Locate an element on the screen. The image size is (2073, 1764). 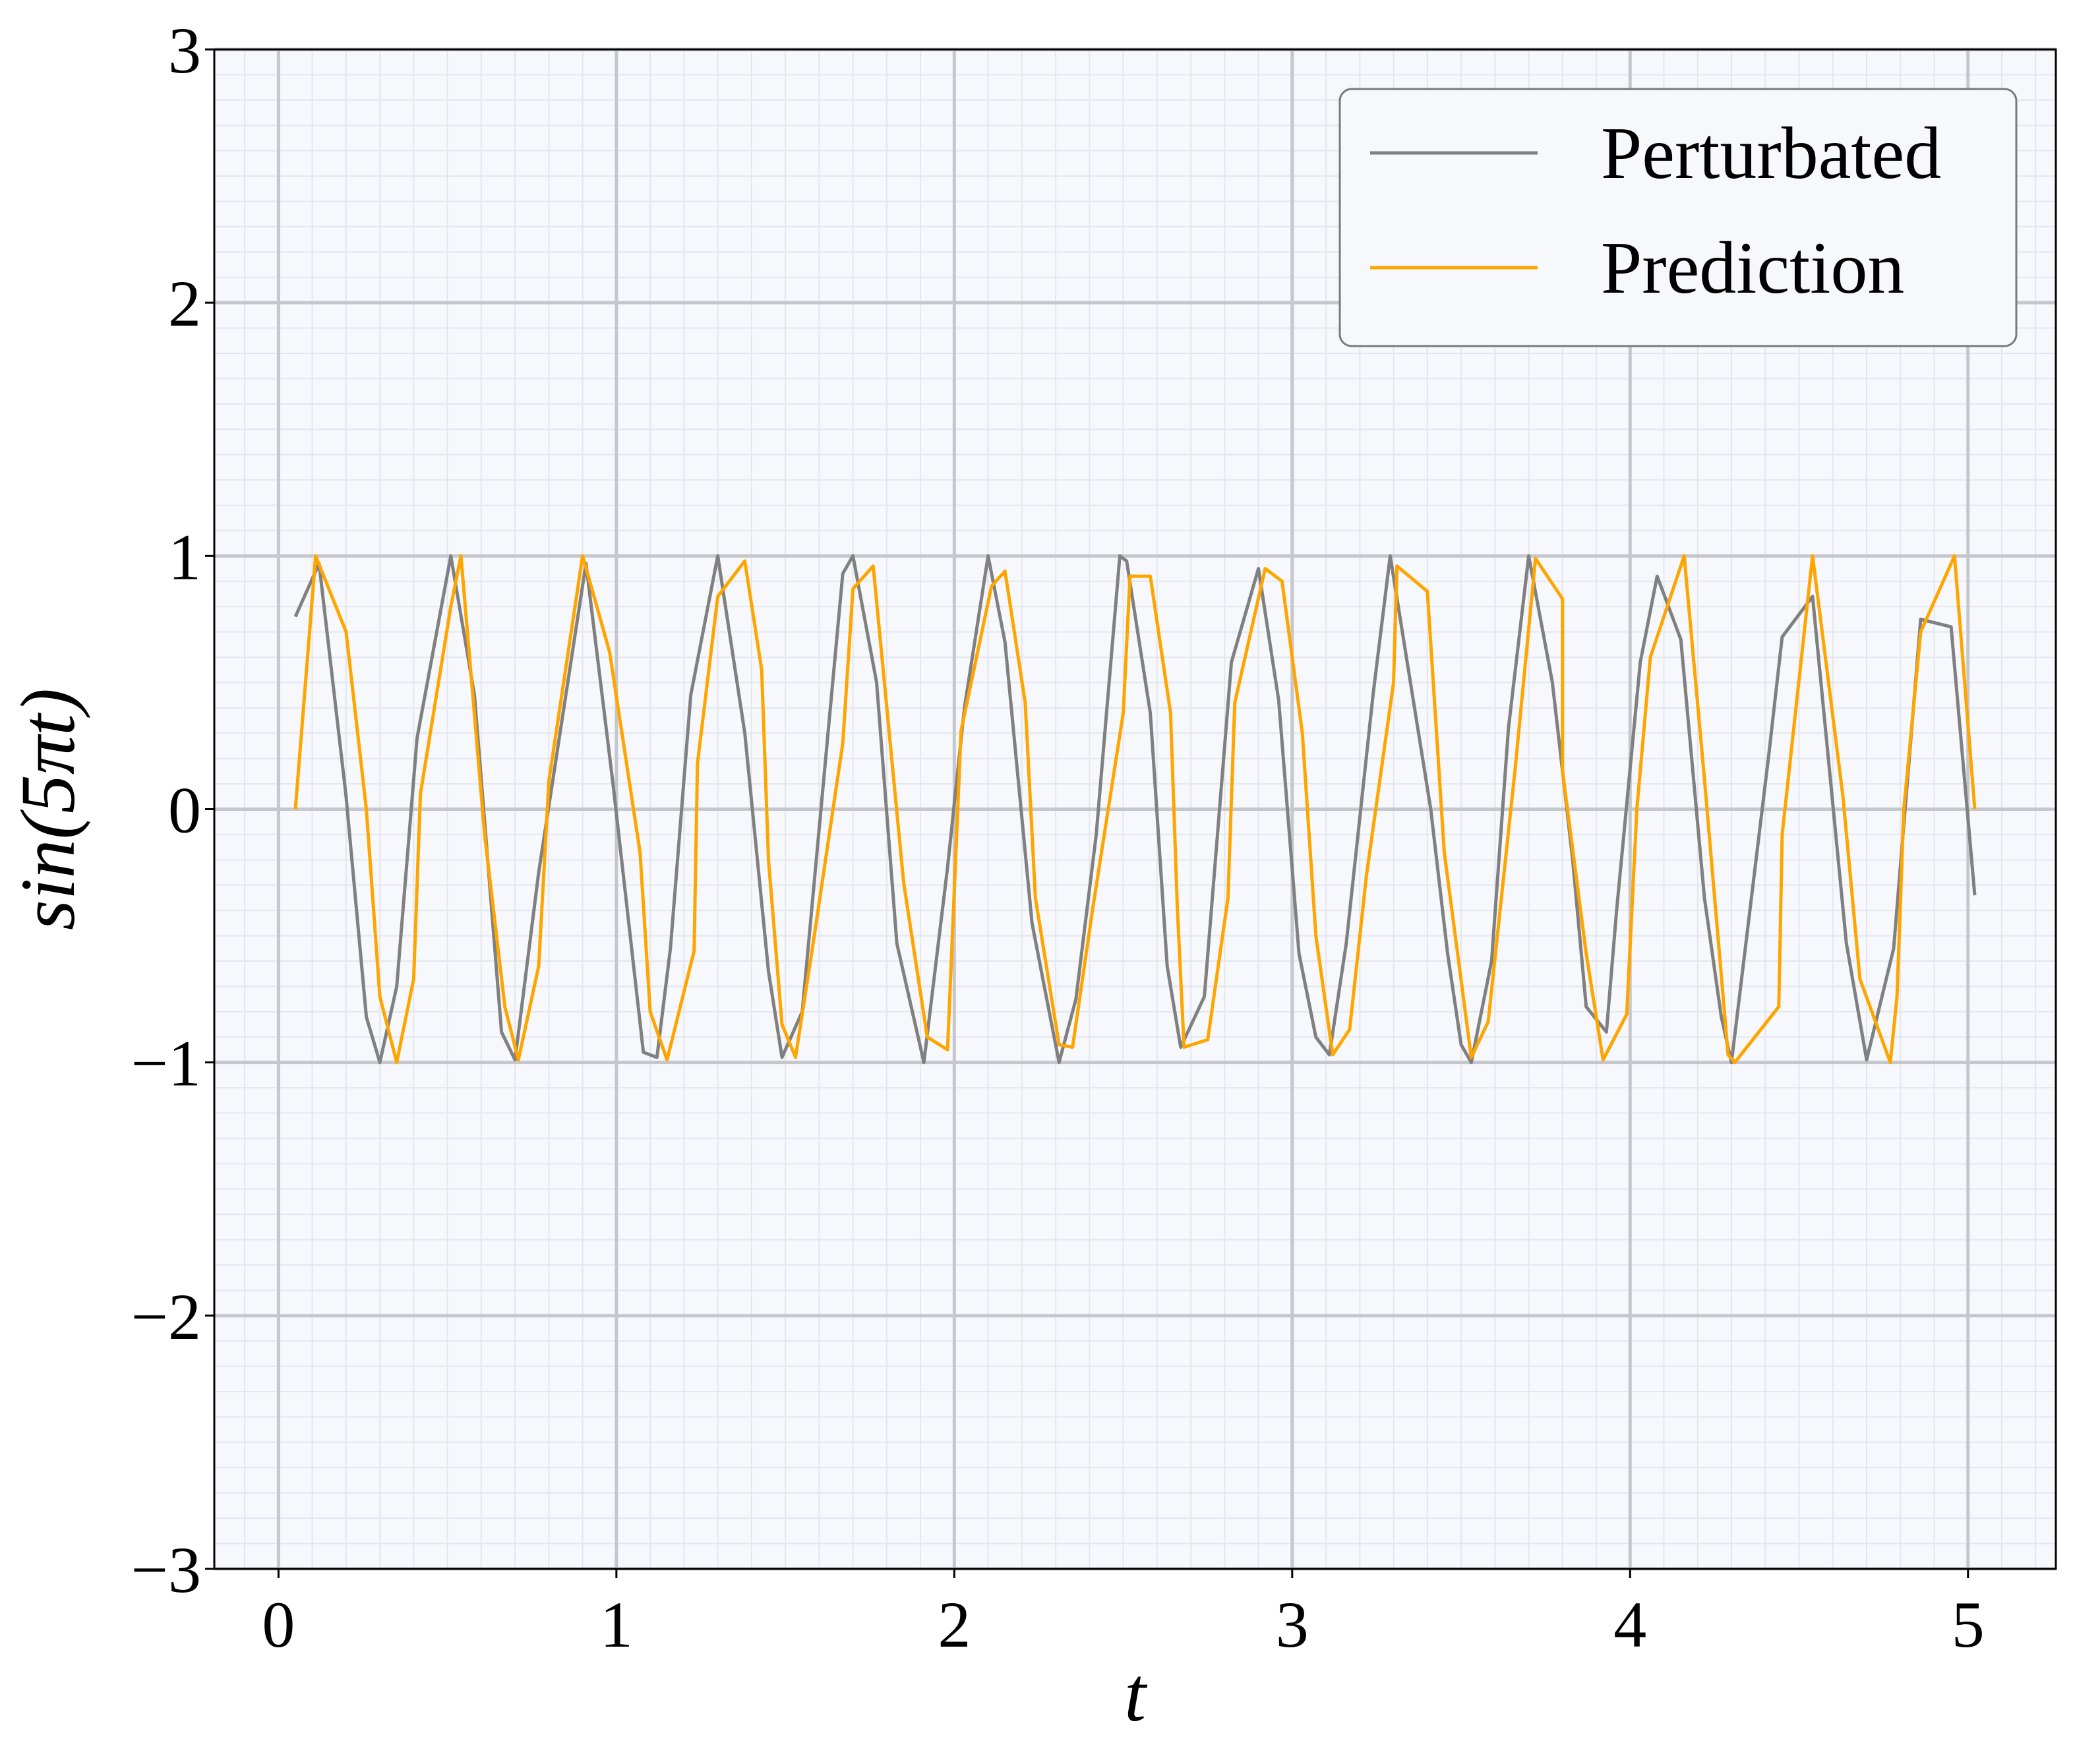
y-tick-label: 2 is located at coordinates (185, 303).